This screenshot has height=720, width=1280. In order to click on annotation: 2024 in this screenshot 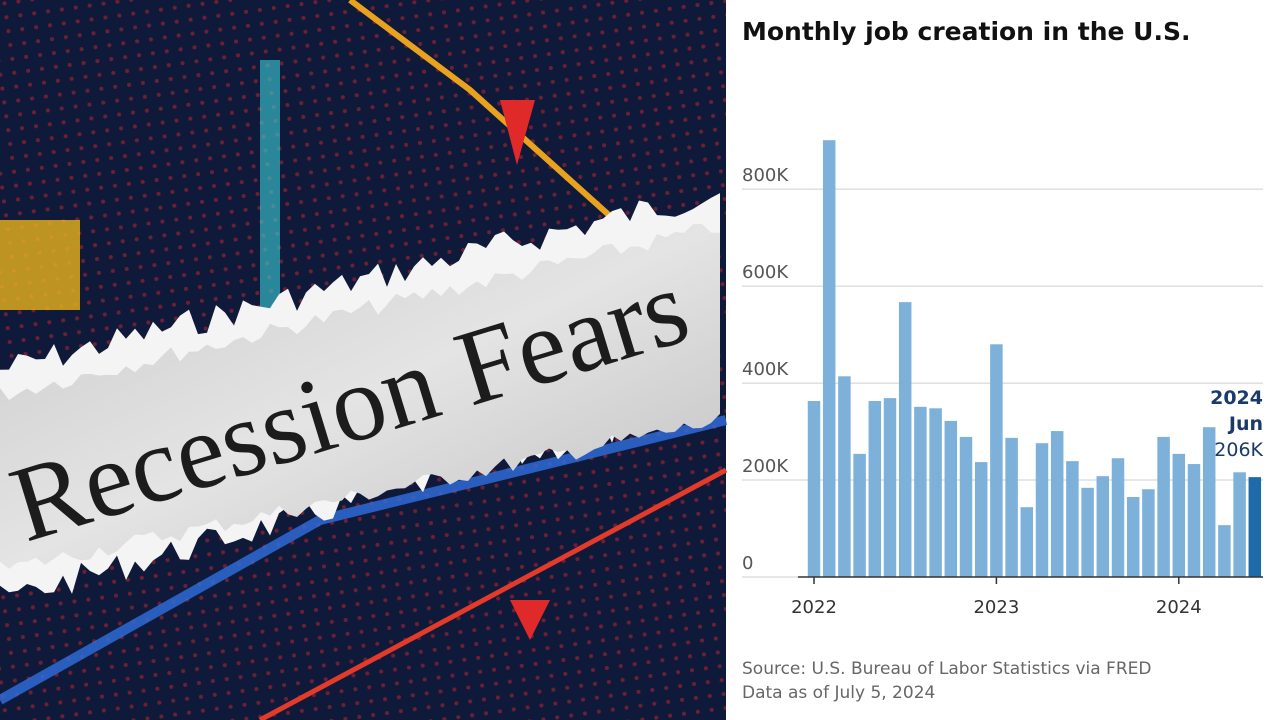, I will do `click(1236, 398)`.